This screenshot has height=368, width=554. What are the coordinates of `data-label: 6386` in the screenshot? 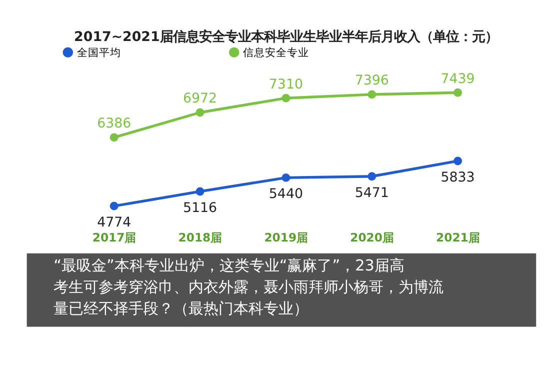 It's located at (114, 124).